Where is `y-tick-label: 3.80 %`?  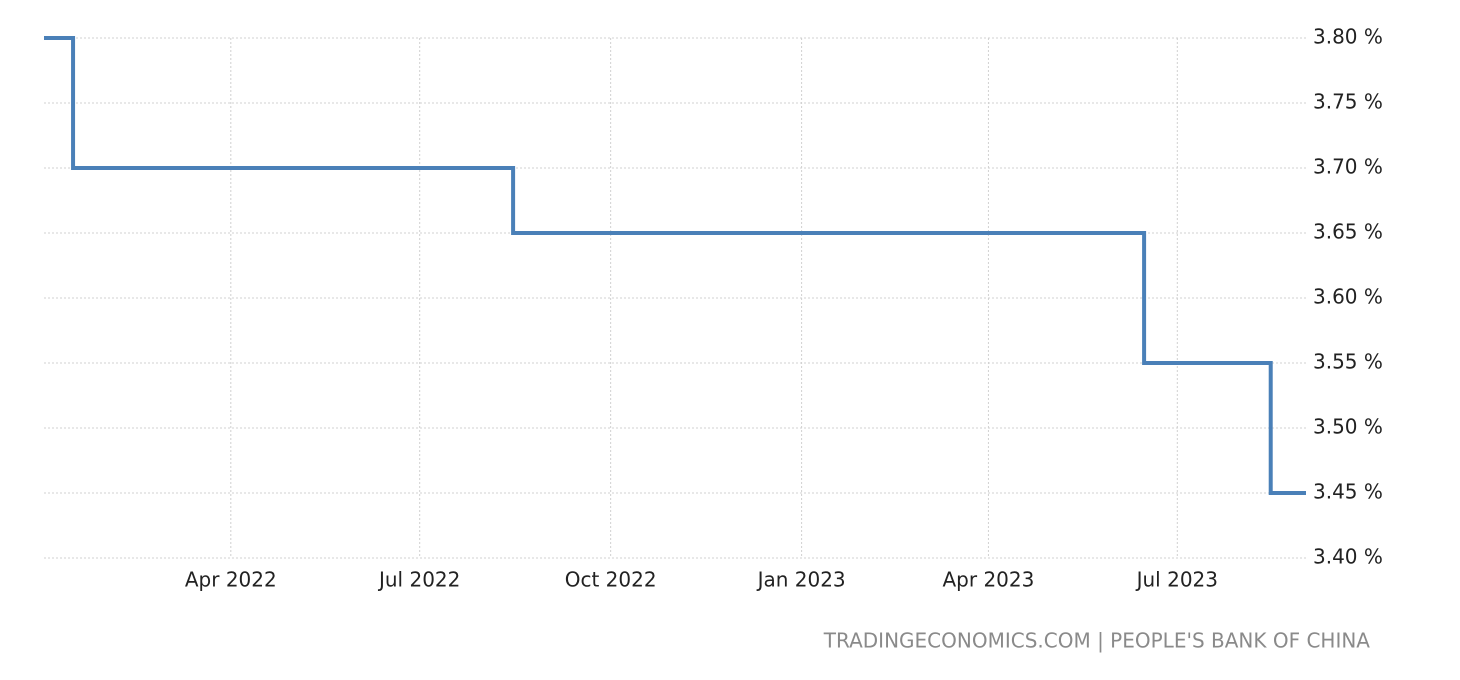 y-tick-label: 3.80 % is located at coordinates (1348, 37).